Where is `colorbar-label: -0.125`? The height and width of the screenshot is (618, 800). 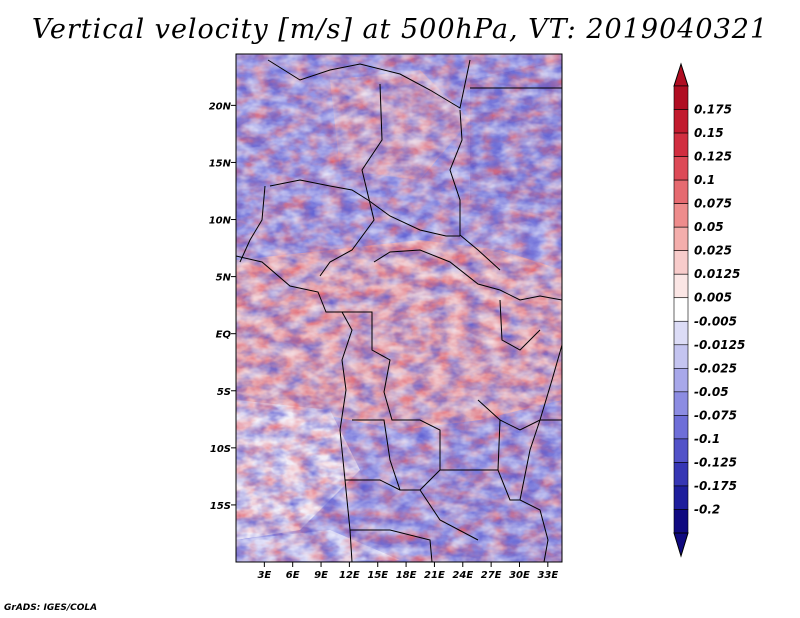 colorbar-label: -0.125 is located at coordinates (715, 462).